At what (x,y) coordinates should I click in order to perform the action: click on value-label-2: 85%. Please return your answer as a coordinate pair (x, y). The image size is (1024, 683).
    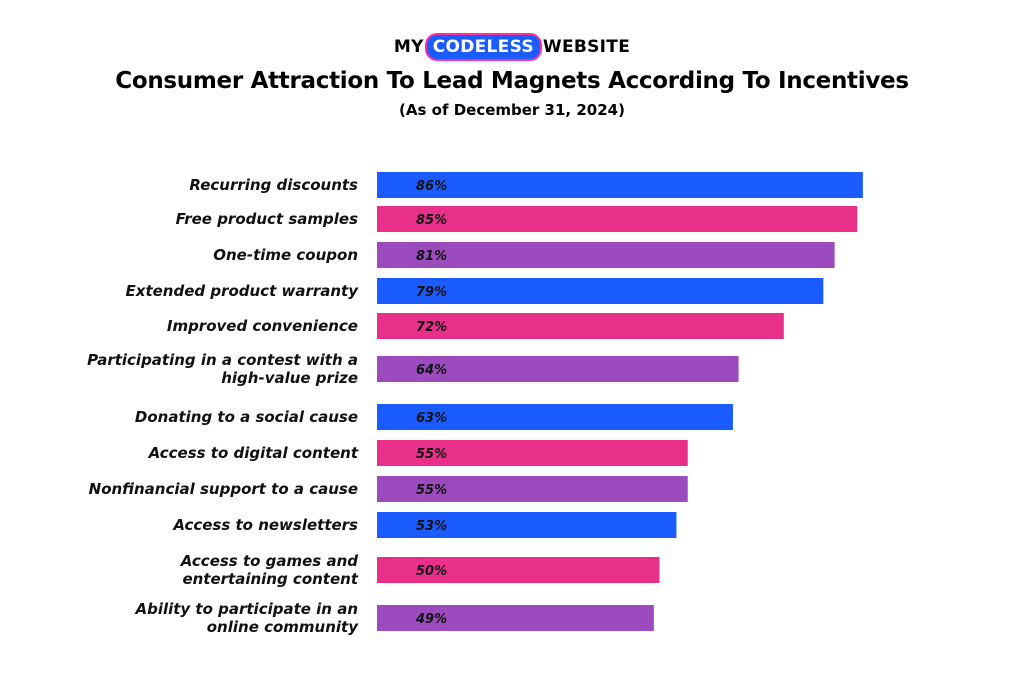
    Looking at the image, I should click on (431, 220).